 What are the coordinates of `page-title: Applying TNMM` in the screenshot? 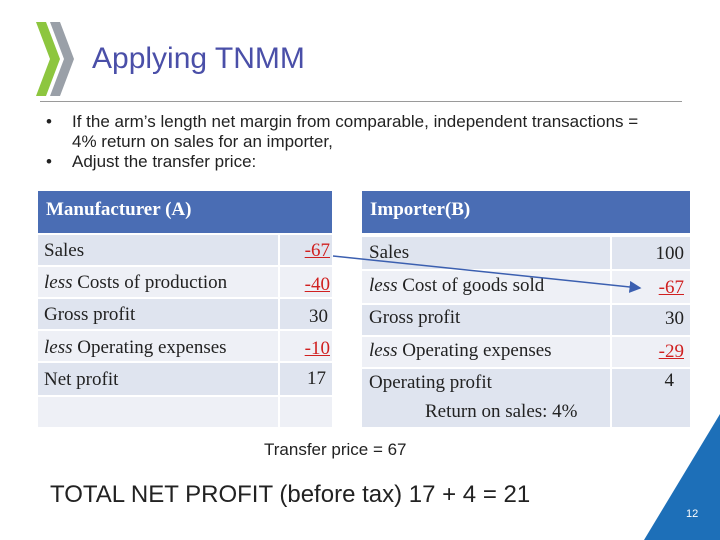 It's located at (198, 58).